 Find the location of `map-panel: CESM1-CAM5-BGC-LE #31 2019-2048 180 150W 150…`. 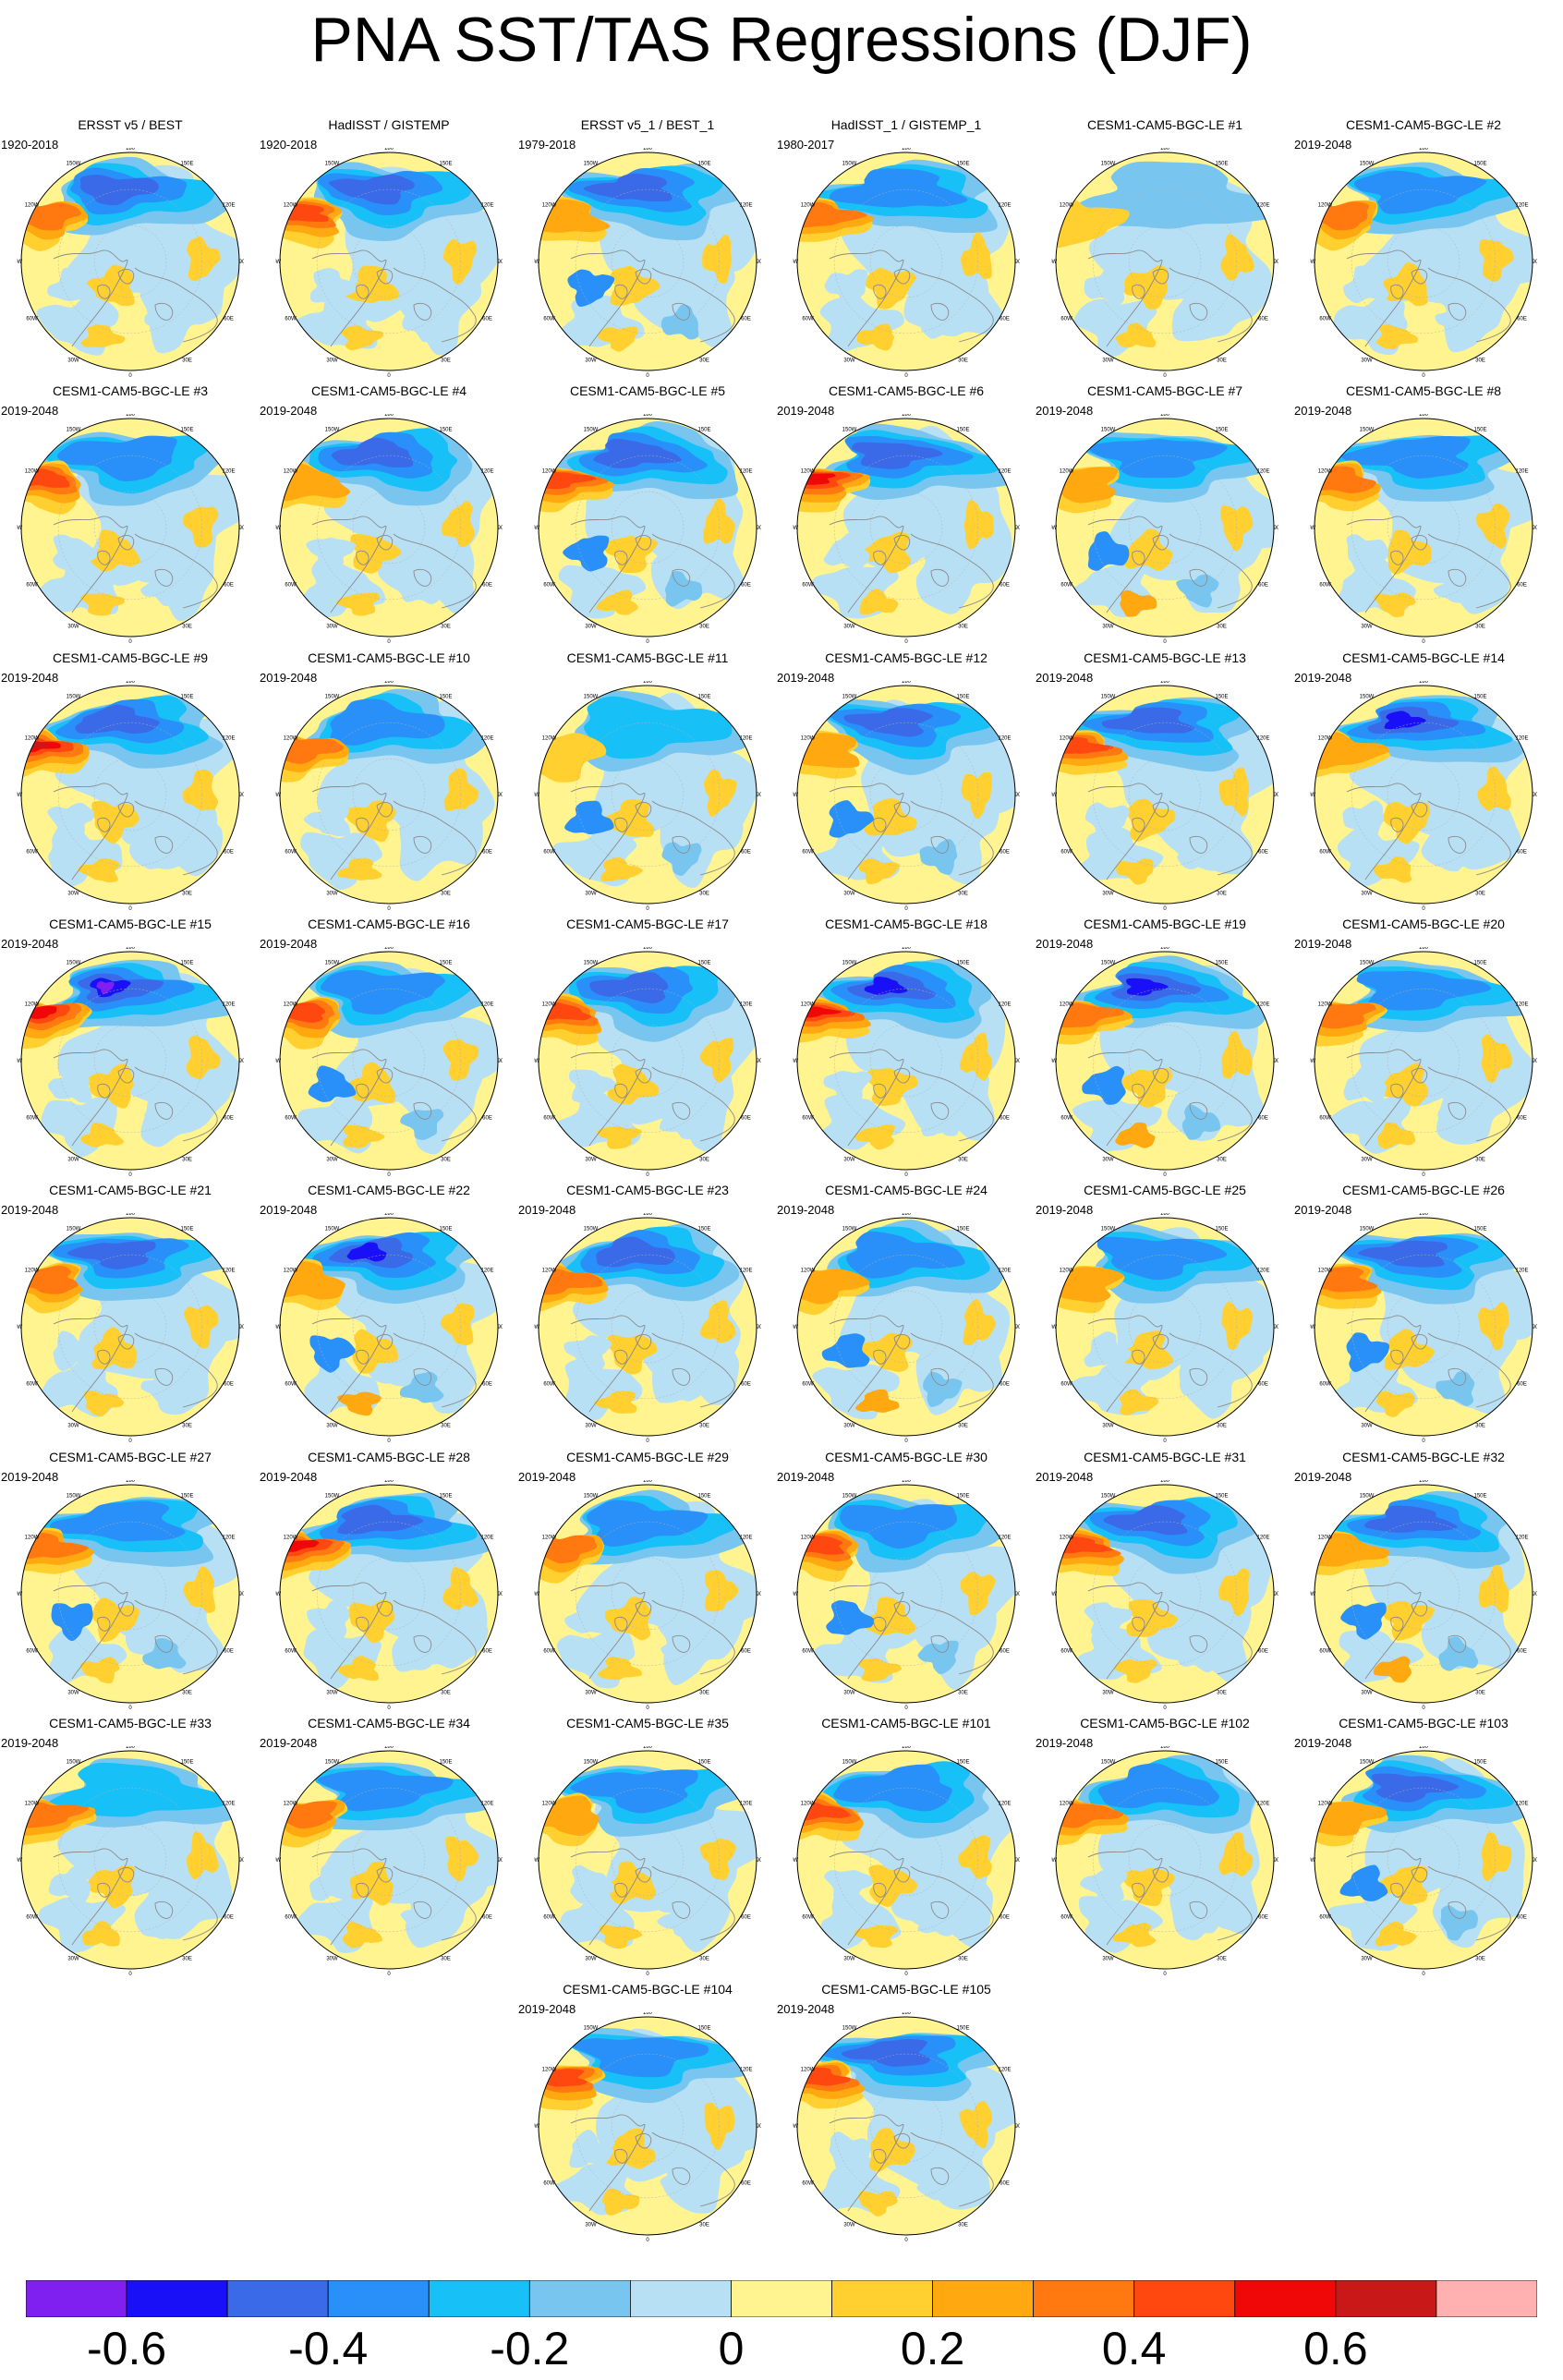

map-panel: CESM1-CAM5-BGC-LE #31 2019-2048 180 150W 150… is located at coordinates (1165, 1583).